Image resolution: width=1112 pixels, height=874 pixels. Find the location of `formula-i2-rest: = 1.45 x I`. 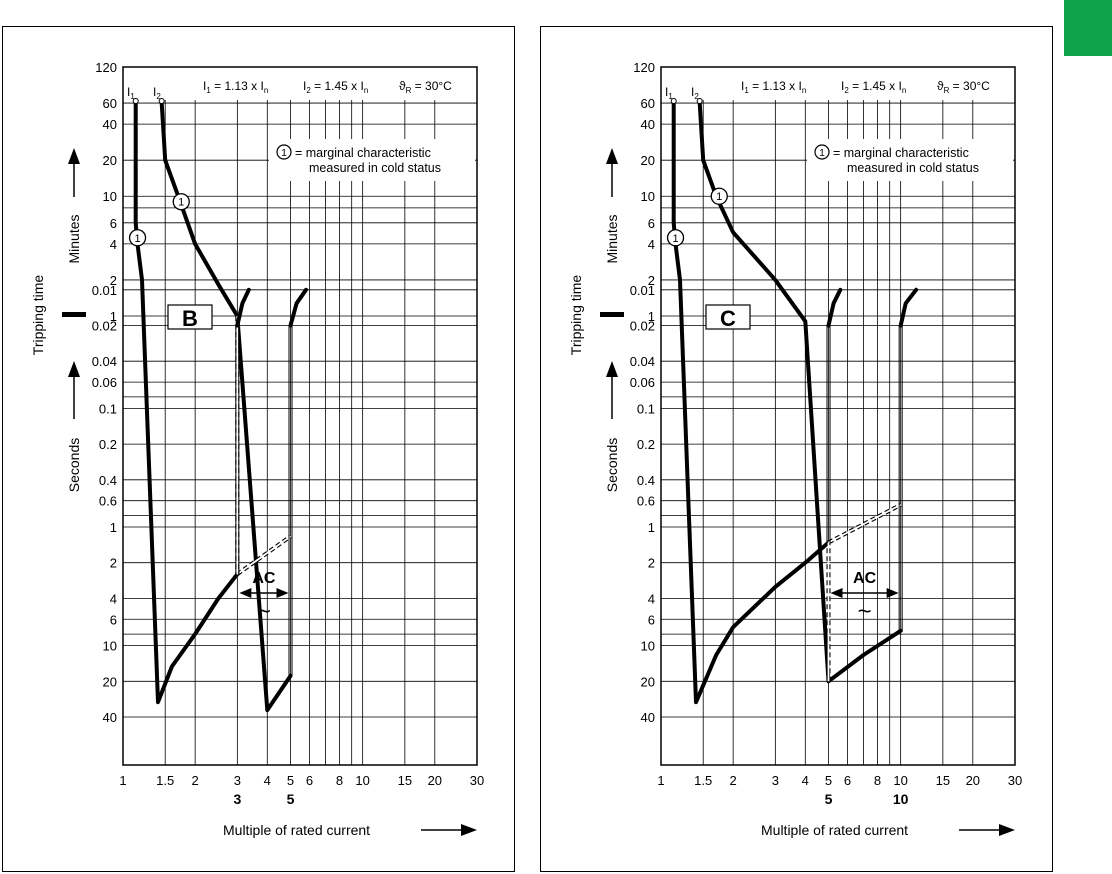

formula-i2-rest: = 1.45 x I is located at coordinates (875, 86).